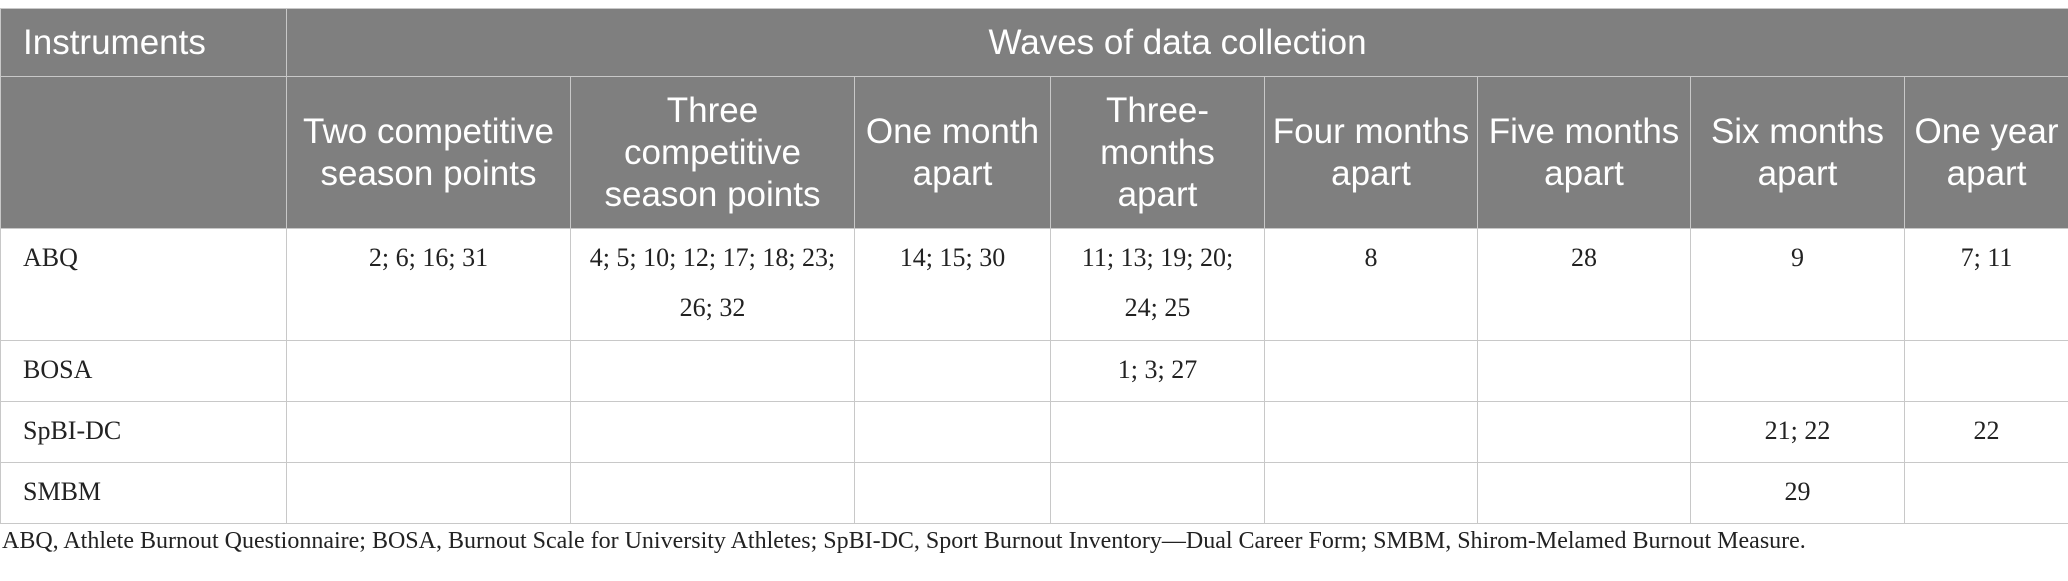  I want to click on column-header: Four months apart, so click(1371, 152).